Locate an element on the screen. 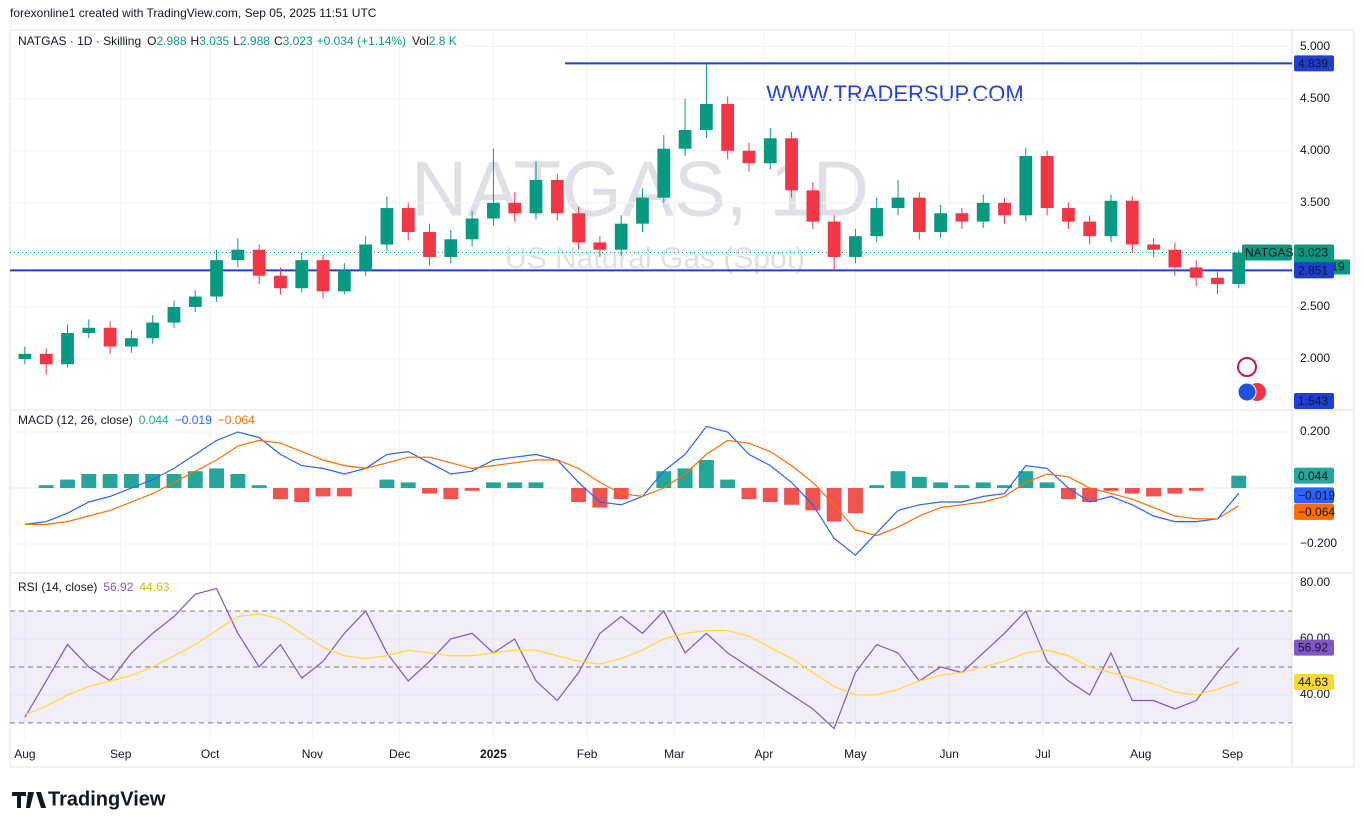 This screenshot has width=1364, height=829. y-tick-label: 2.500 is located at coordinates (1315, 306).